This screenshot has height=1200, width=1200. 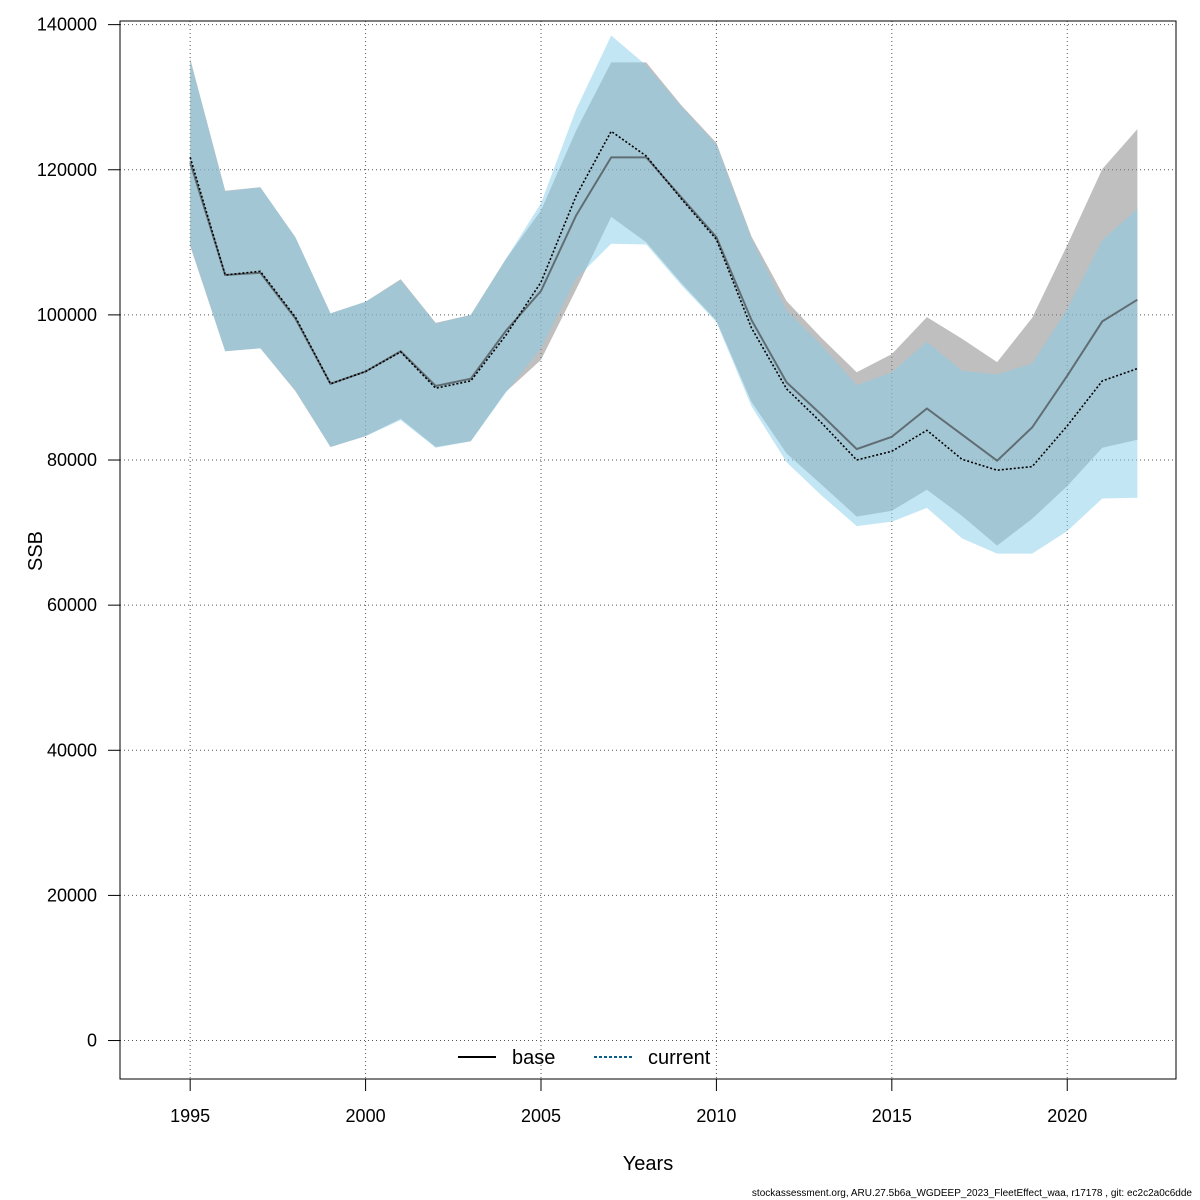 I want to click on x-tick-label: 1995, so click(x=190, y=1116).